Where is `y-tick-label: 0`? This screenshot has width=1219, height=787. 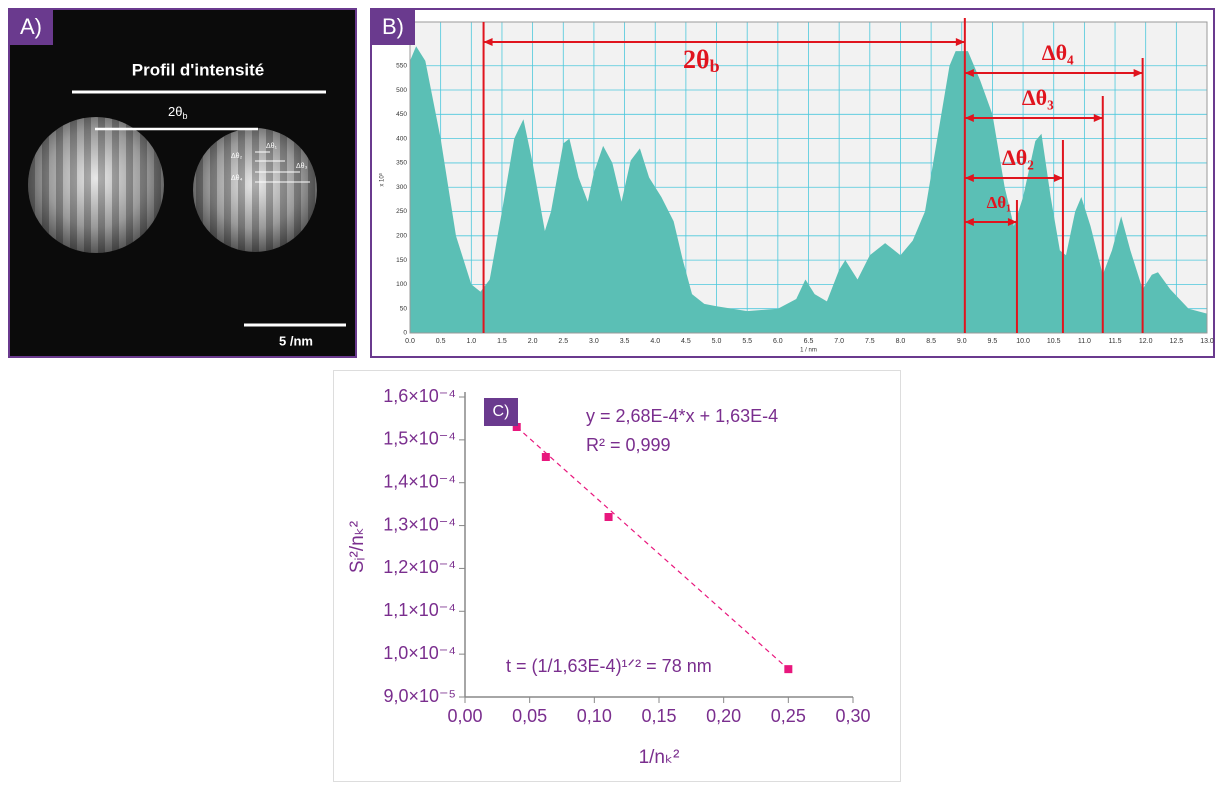 y-tick-label: 0 is located at coordinates (405, 333).